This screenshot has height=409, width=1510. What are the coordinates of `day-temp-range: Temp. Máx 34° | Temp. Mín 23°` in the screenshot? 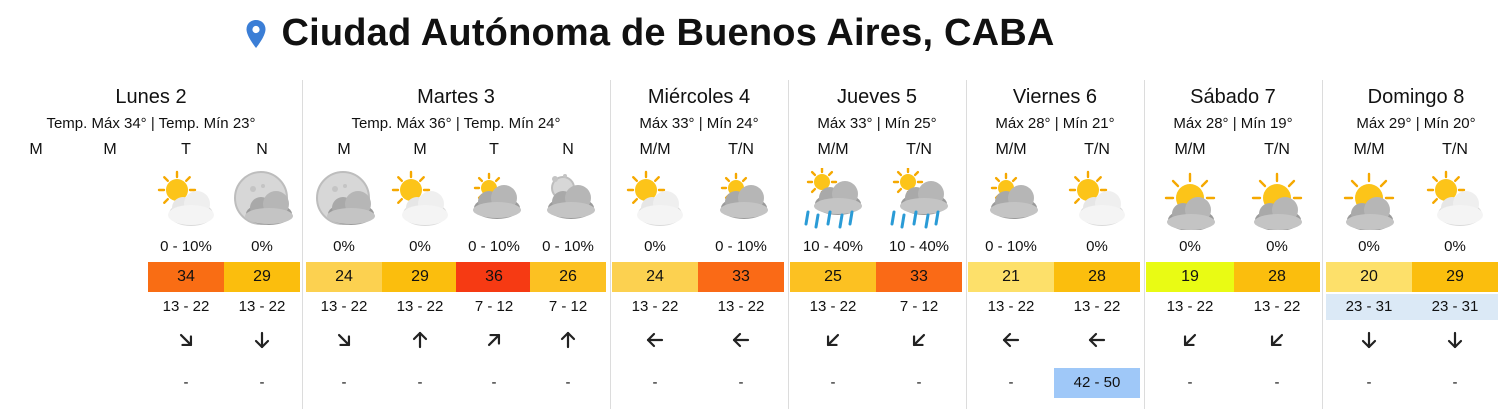 It's located at (151, 123).